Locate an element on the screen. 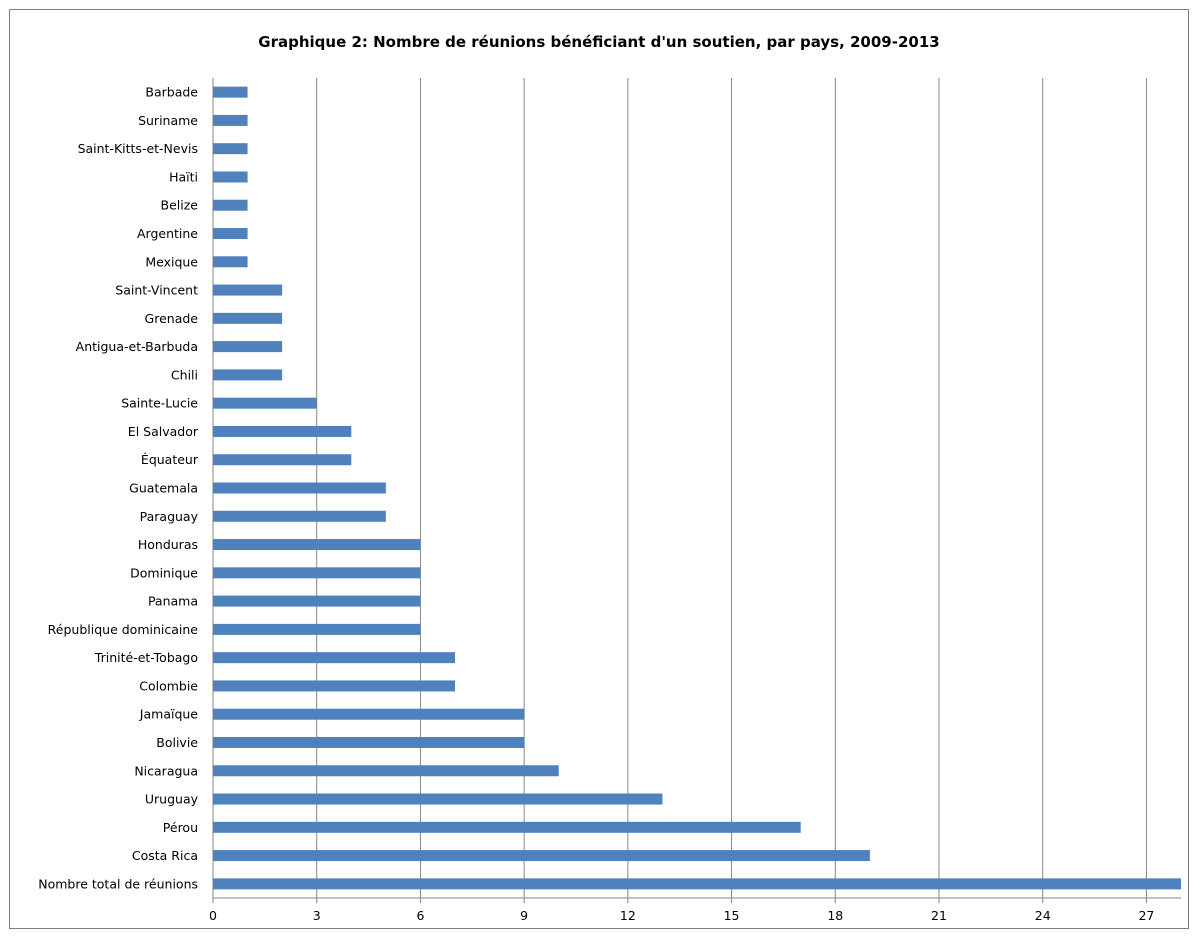 This screenshot has width=1198, height=937. category-label: Sainte-Lucie is located at coordinates (159, 403).